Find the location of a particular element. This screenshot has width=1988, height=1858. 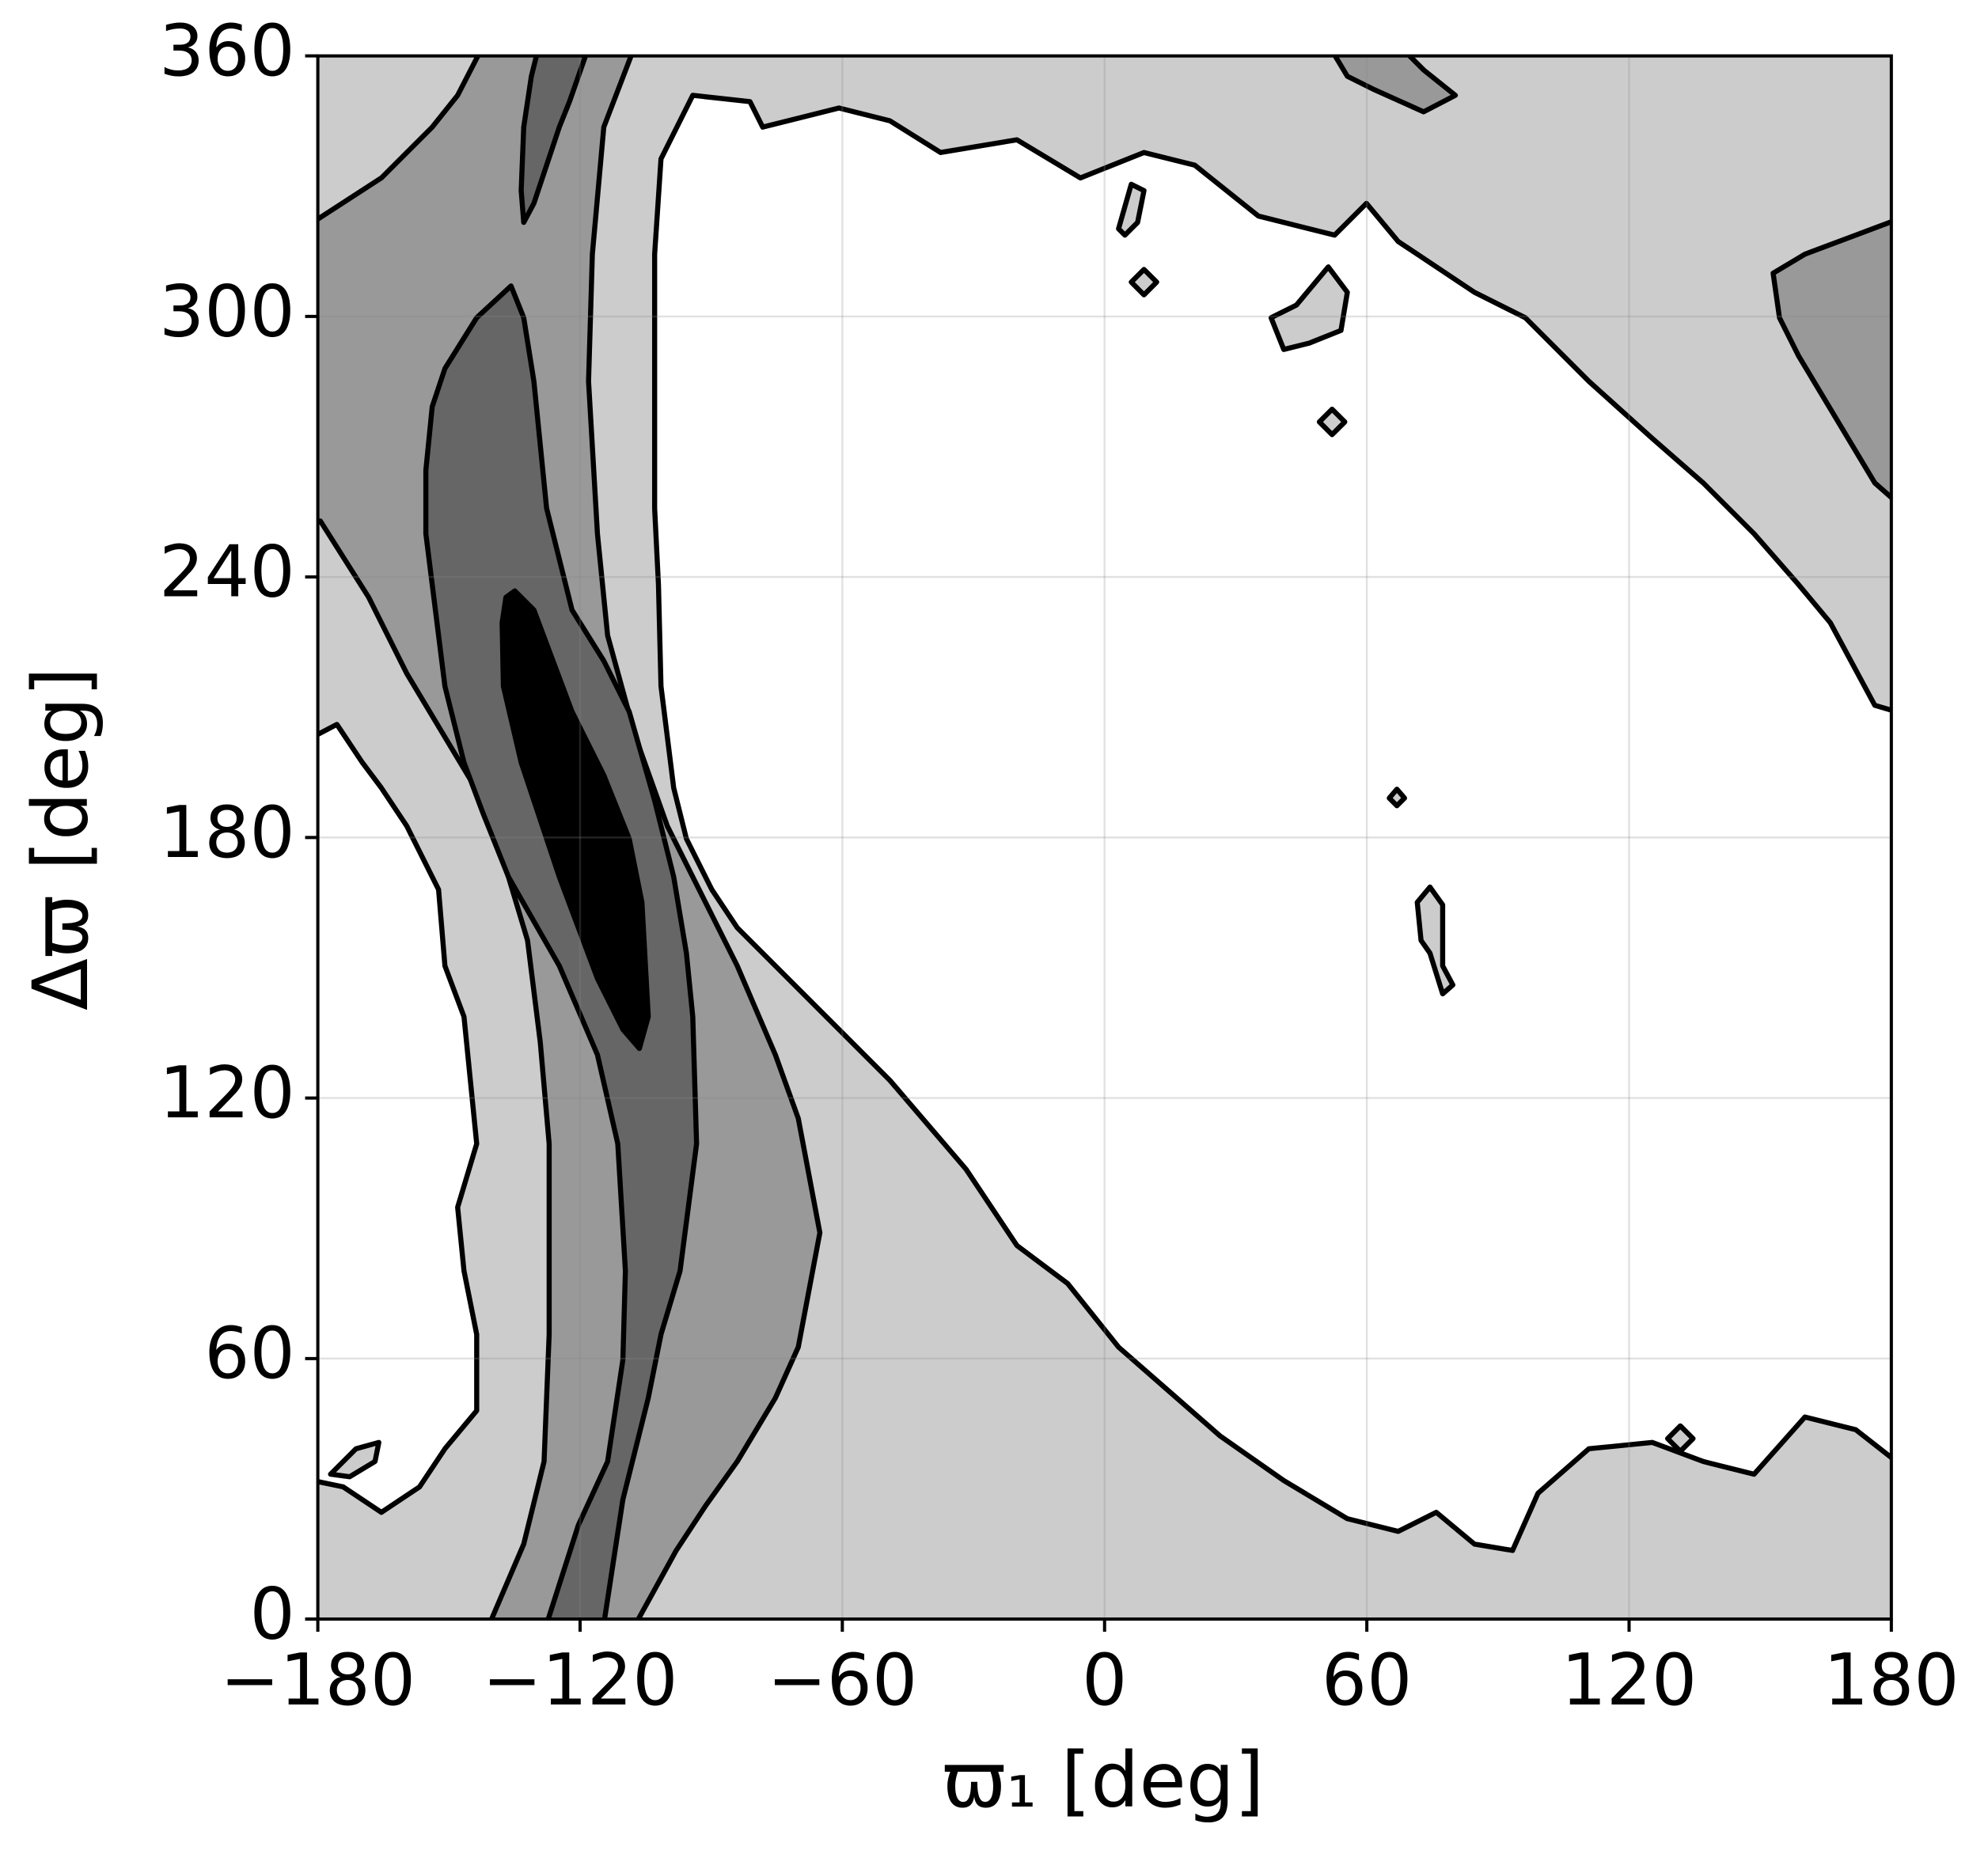

y-tick-label: 0 is located at coordinates (272, 1614).